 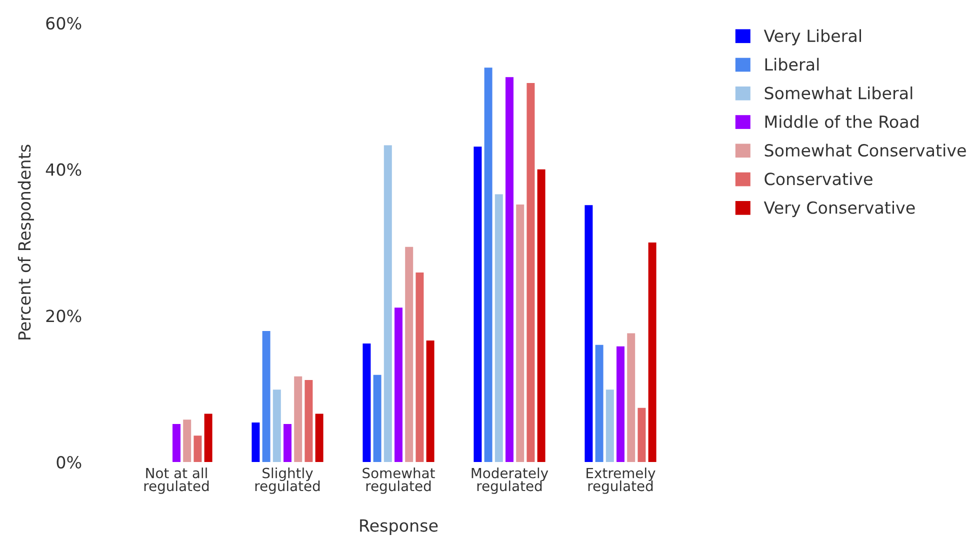 What do you see at coordinates (792, 64) in the screenshot?
I see `legend-label: Liberal` at bounding box center [792, 64].